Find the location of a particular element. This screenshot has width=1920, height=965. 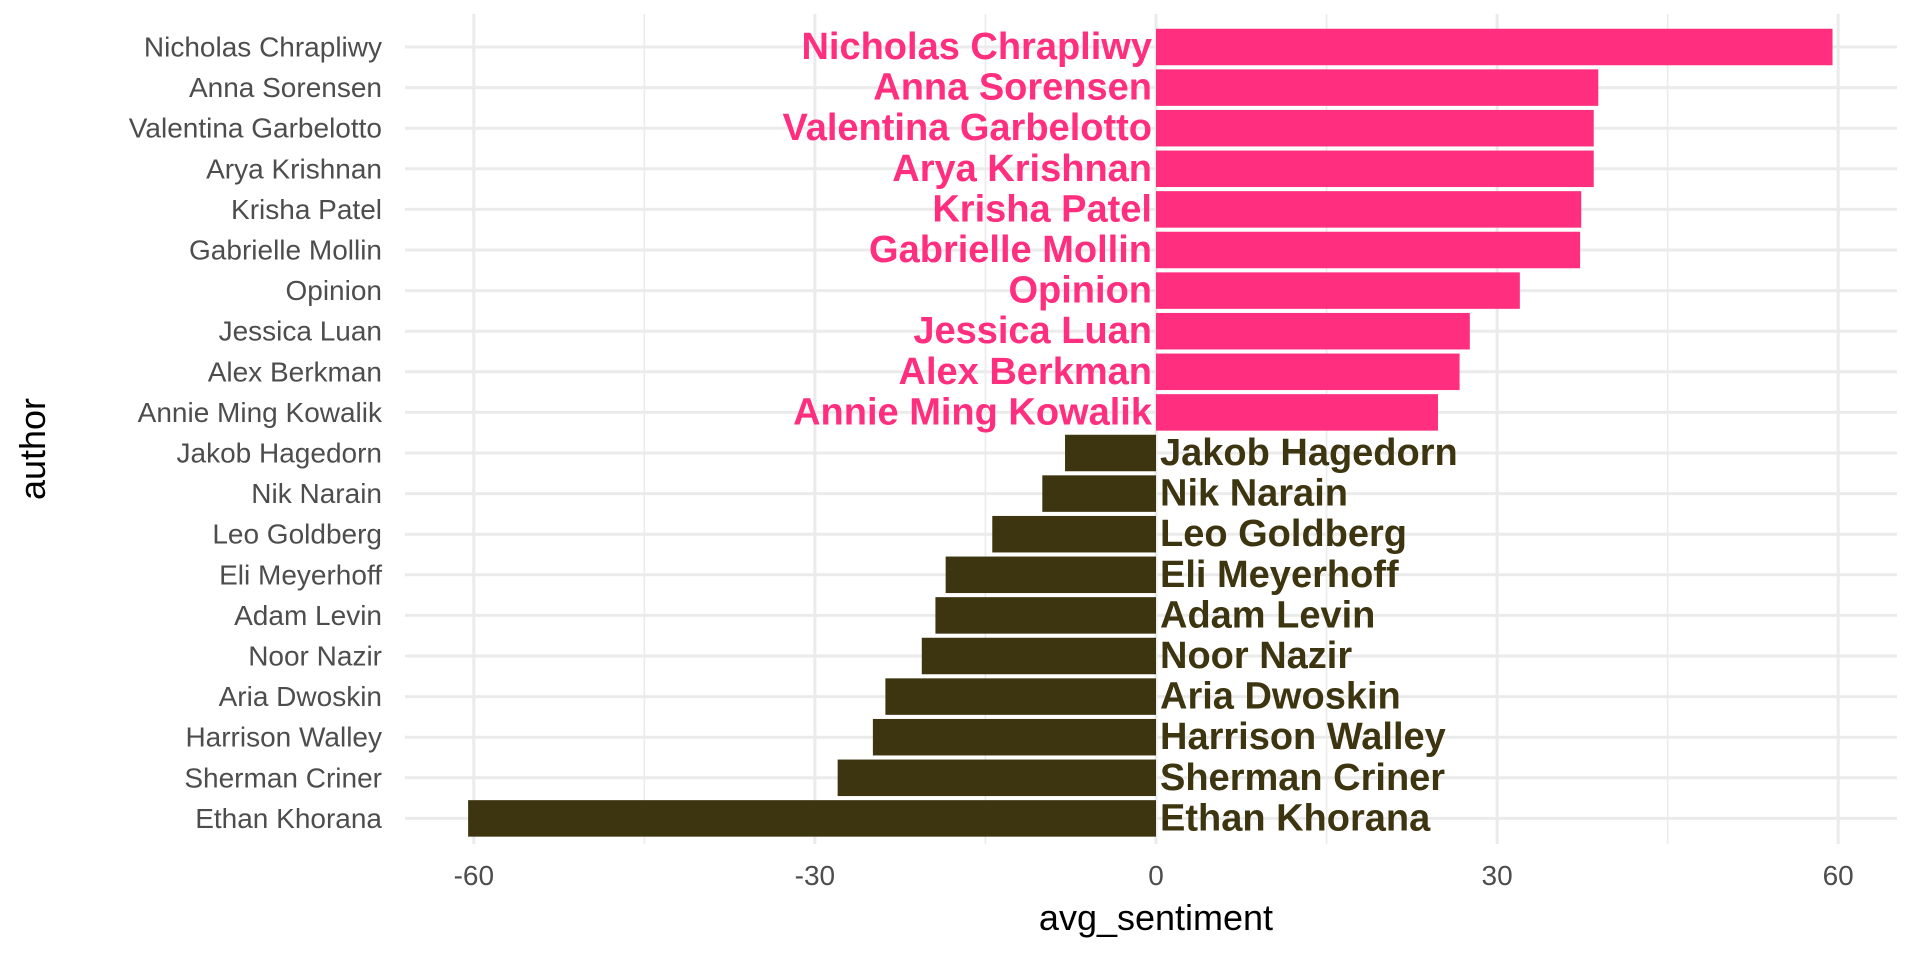

y-tick-label: Harrison Walley is located at coordinates (283, 737).